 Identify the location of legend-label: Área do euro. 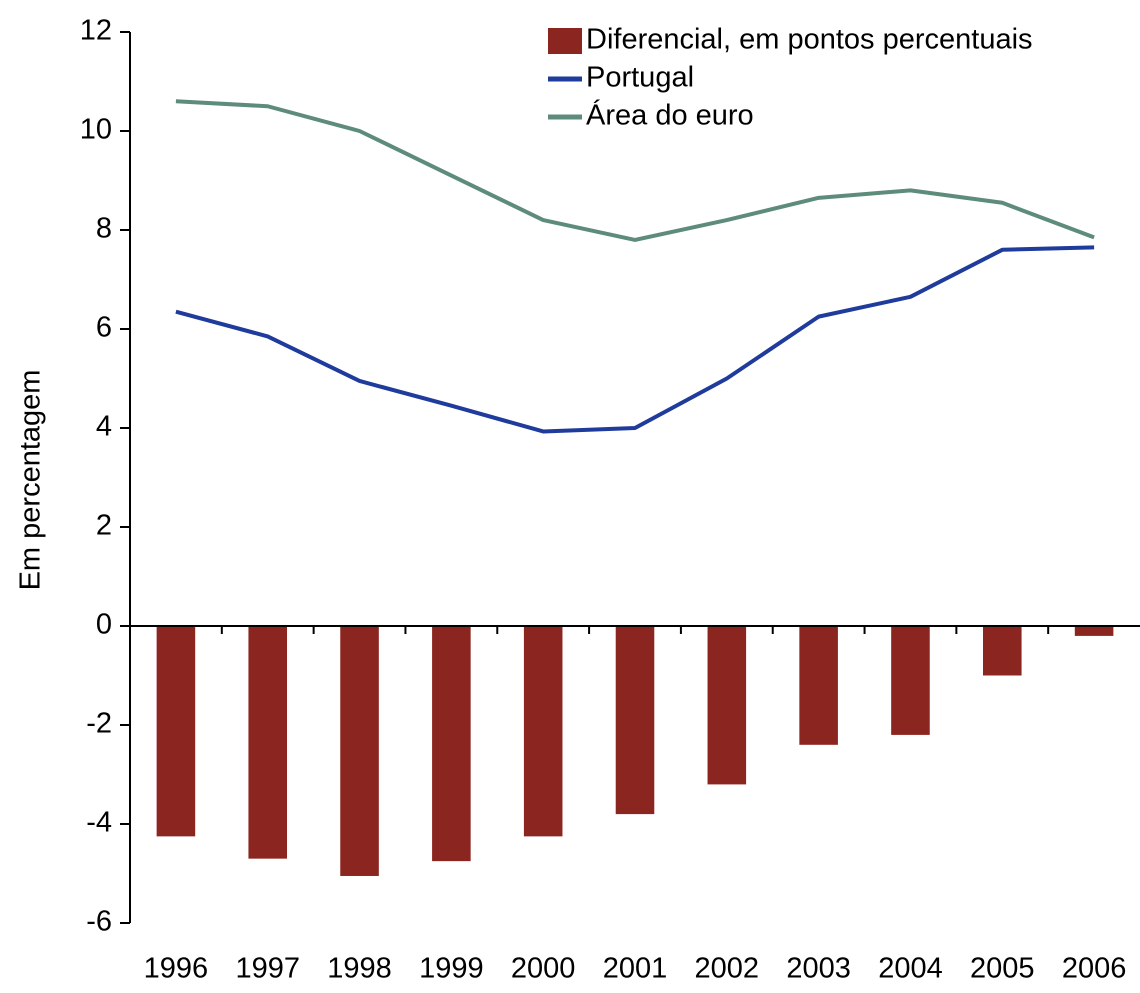
(670, 115).